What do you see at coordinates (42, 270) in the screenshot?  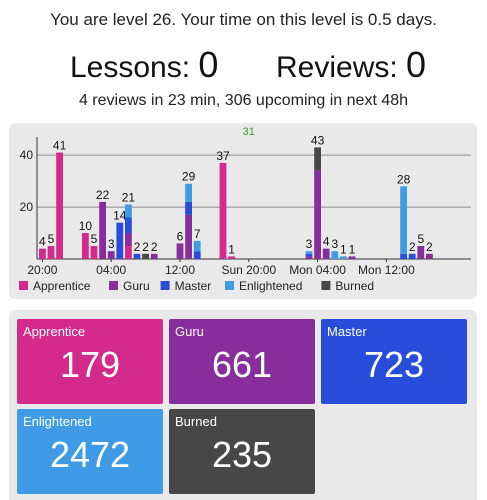 I see `x-tick-label: 20:00` at bounding box center [42, 270].